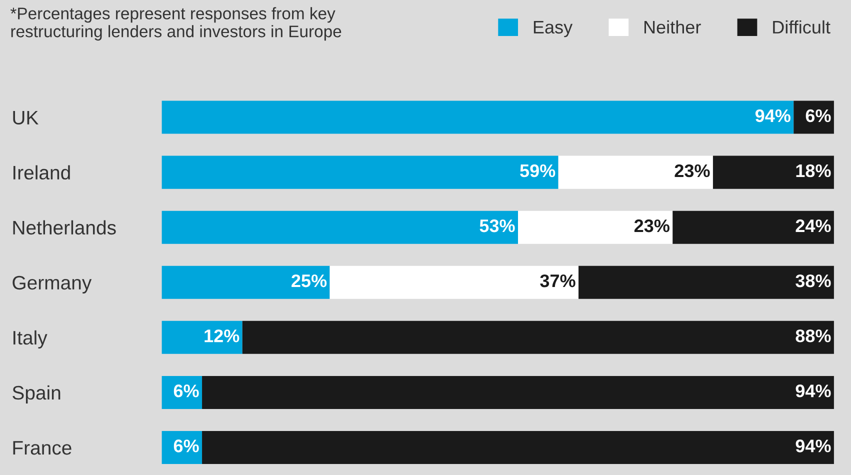  What do you see at coordinates (30, 339) in the screenshot?
I see `y-tick-label: Italy` at bounding box center [30, 339].